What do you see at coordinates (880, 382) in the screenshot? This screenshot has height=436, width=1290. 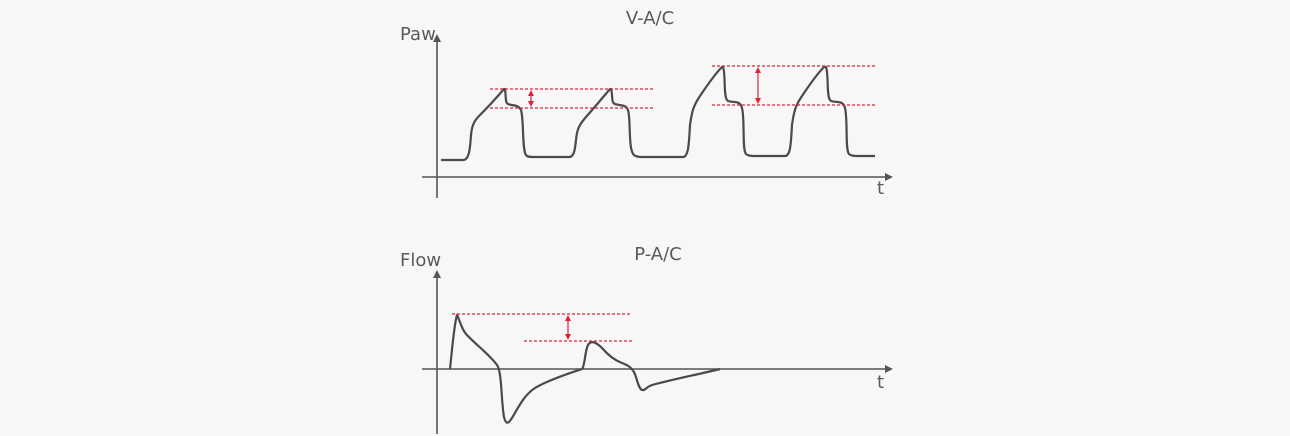 I see `time-axis-label-2: t` at bounding box center [880, 382].